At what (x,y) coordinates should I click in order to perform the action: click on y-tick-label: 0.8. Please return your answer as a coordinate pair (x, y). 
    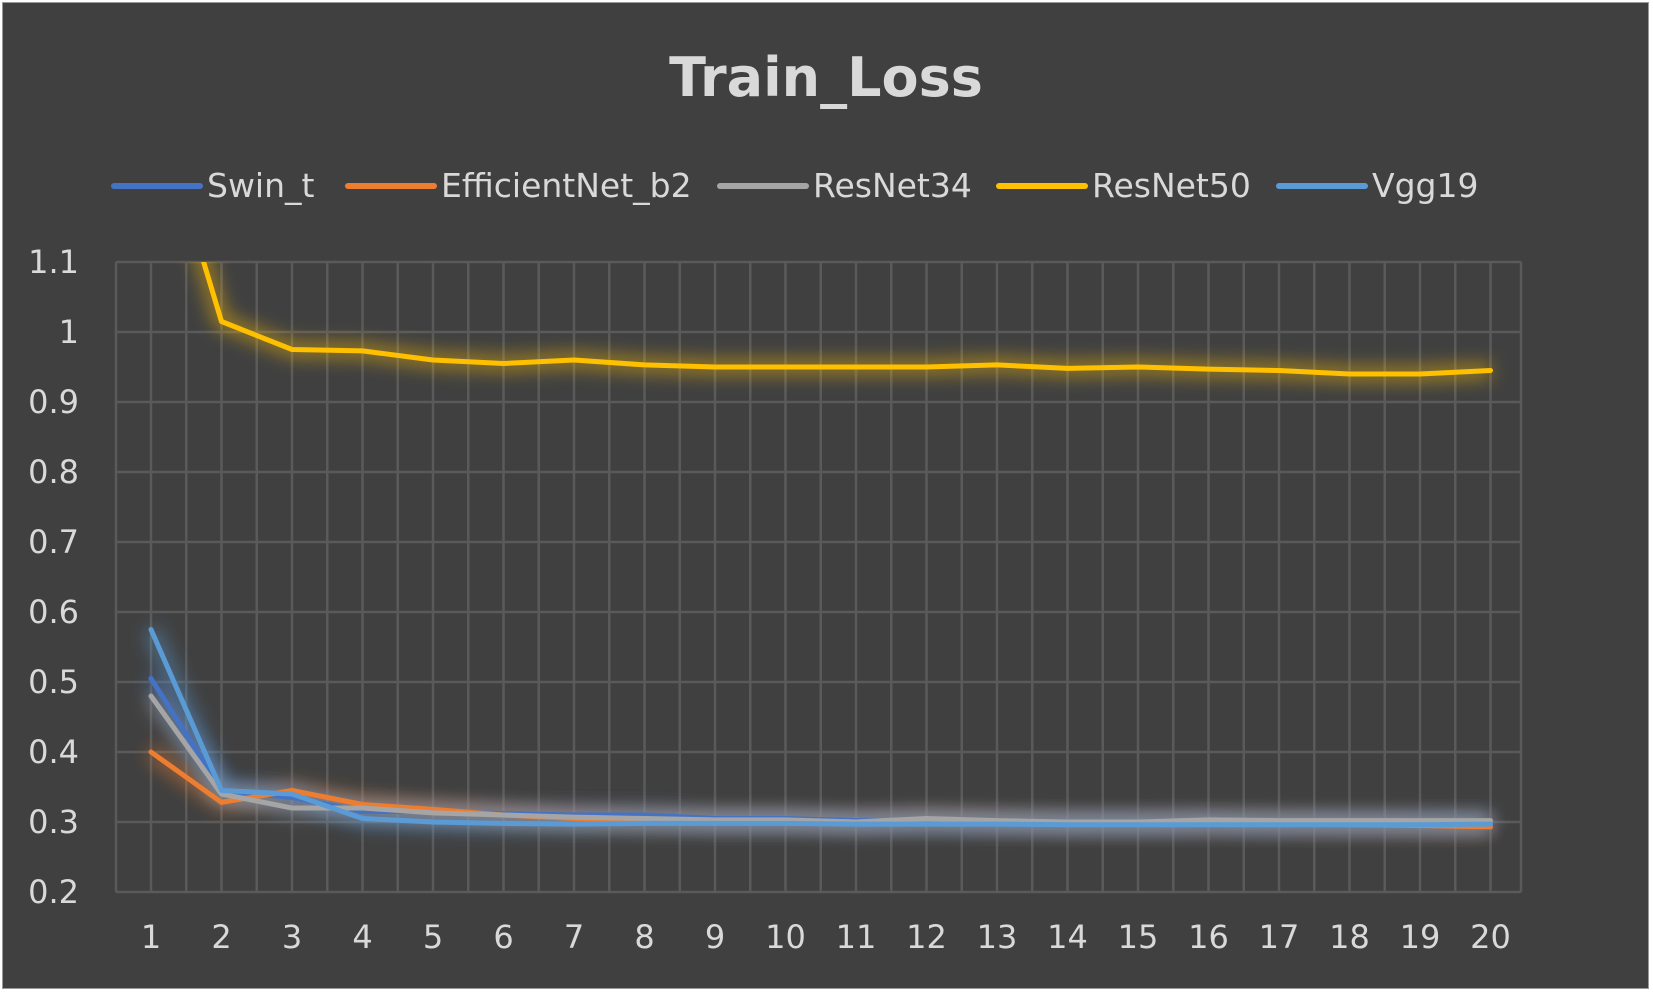
    Looking at the image, I should click on (53, 472).